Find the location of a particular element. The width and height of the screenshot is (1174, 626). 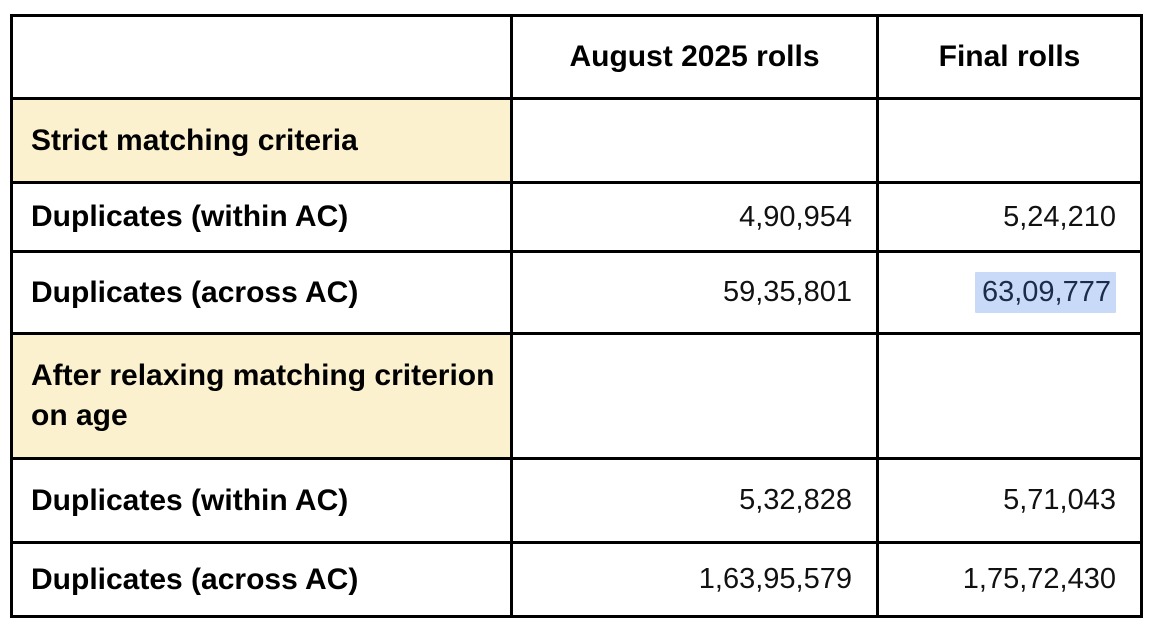

section-row-strict-matching: Strict matching criteria is located at coordinates (576, 140).